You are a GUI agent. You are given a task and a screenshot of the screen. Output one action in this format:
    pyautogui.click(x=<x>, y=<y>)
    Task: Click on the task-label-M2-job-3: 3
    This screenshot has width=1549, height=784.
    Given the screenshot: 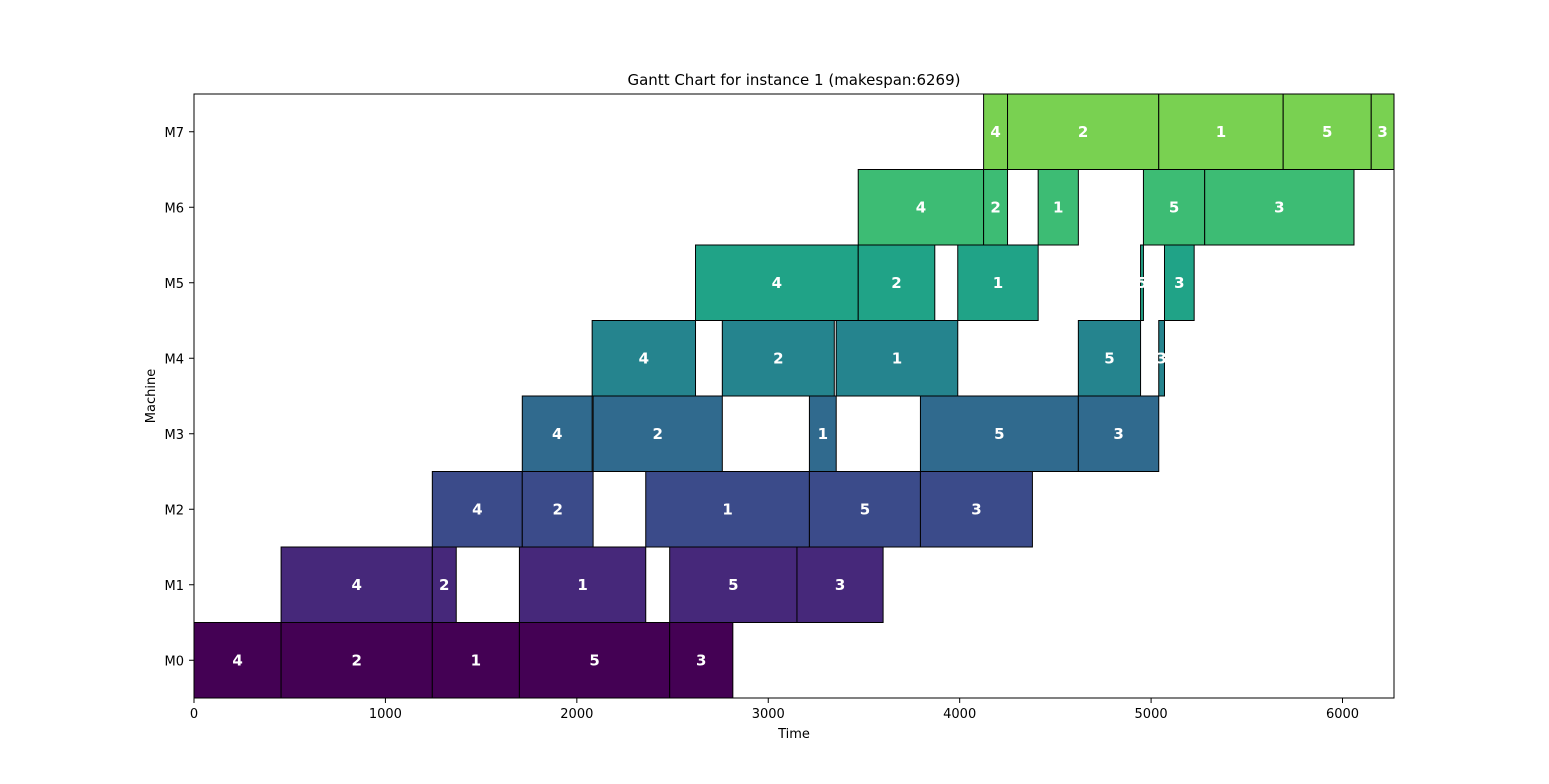 What is the action you would take?
    pyautogui.click(x=976, y=509)
    